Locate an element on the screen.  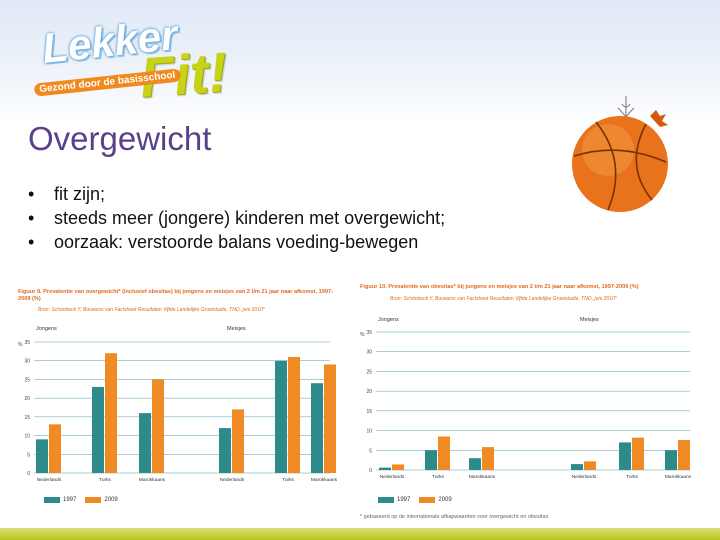
slide-title: Overgewicht is located at coordinates (120, 138).